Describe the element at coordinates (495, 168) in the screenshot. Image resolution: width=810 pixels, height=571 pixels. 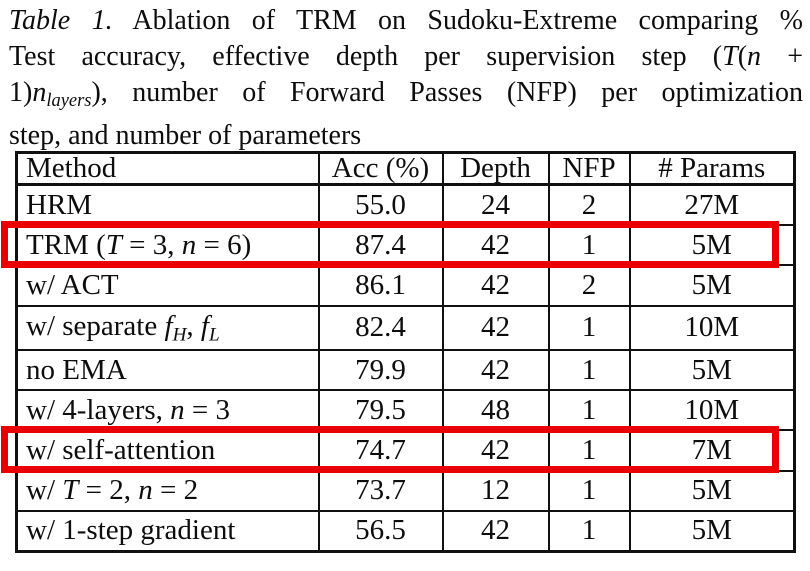
I see `column-header-depth: Depth` at that location.